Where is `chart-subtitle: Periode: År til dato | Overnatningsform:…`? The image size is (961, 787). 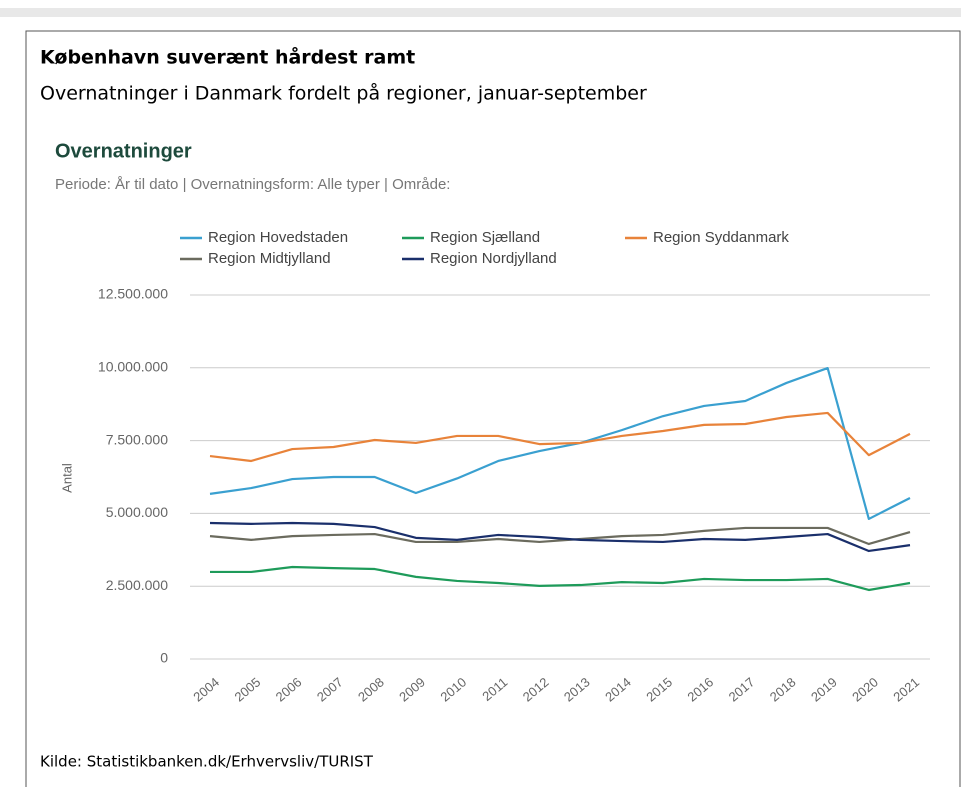
chart-subtitle: Periode: År til dato | Overnatningsform:… is located at coordinates (252, 184).